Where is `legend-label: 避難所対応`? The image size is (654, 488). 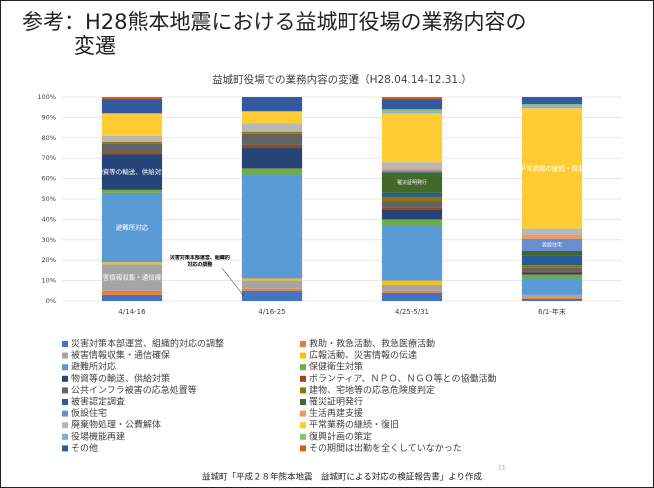
legend-label: 避難所対応 is located at coordinates (93, 367).